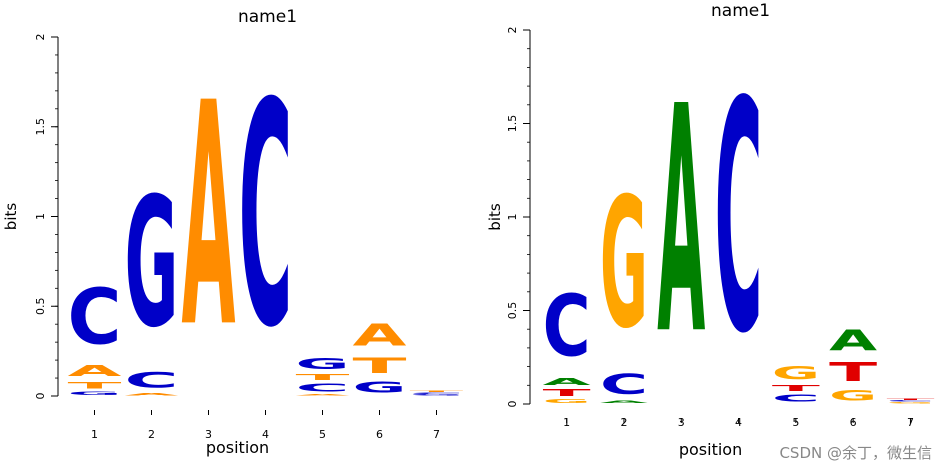  Describe the element at coordinates (323, 395) in the screenshot. I see `logo-letter-A-pos5: A` at that location.